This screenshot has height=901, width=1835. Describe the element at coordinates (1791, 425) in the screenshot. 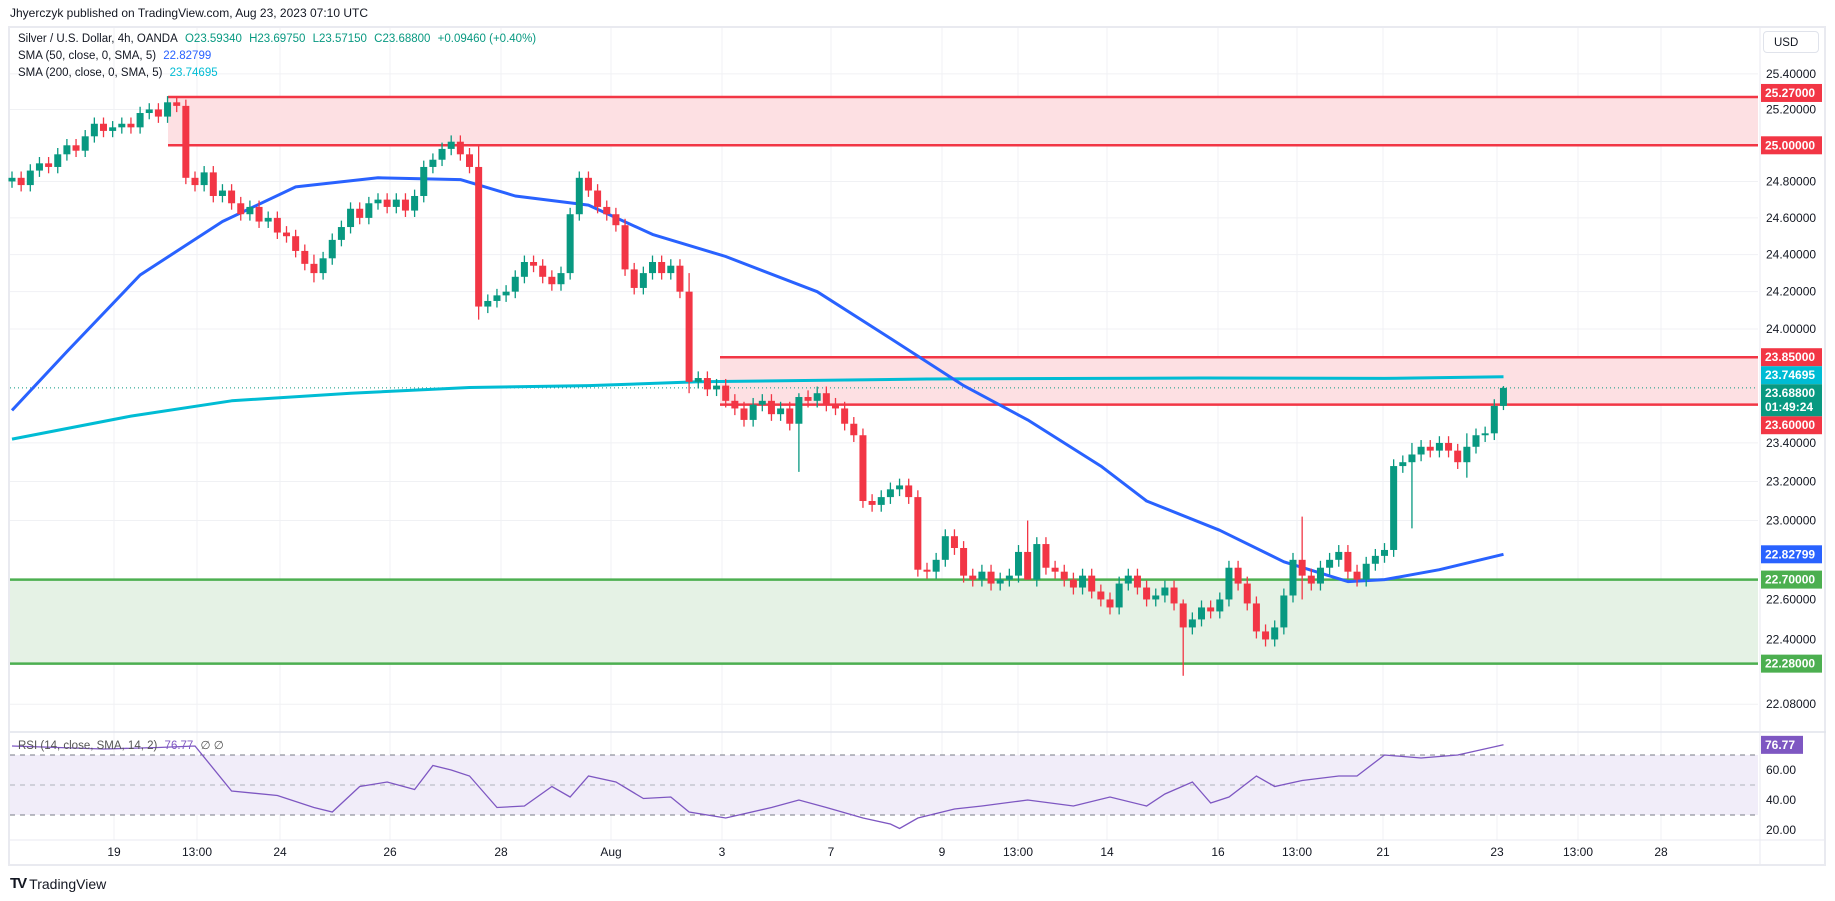

I see `resistance-price-badge: 23.60000` at that location.